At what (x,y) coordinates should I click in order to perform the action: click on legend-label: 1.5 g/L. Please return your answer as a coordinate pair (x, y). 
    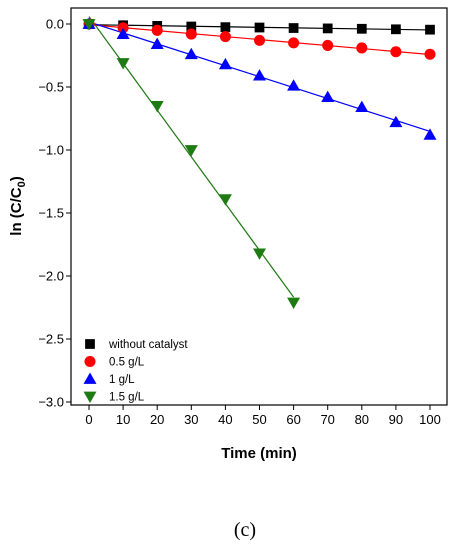
    Looking at the image, I should click on (127, 398).